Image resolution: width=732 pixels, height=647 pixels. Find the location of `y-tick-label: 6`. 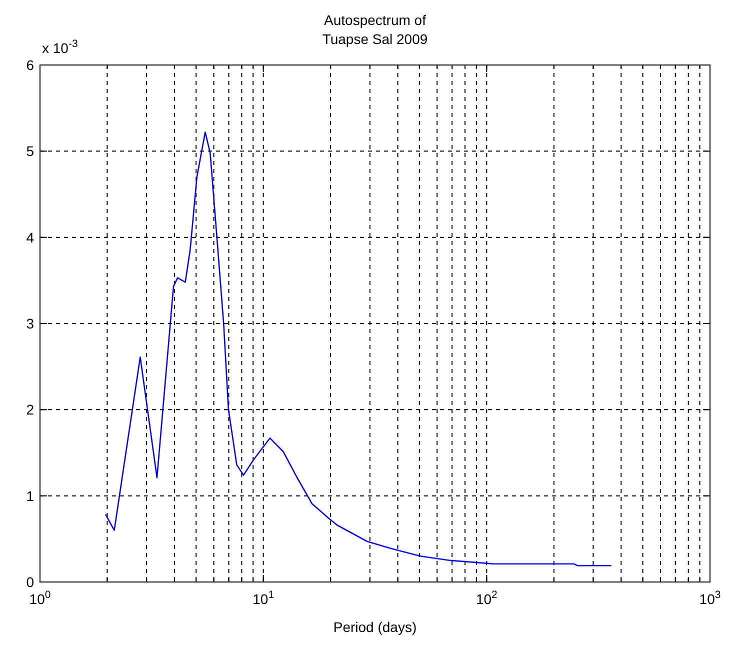

y-tick-label: 6 is located at coordinates (30, 65).